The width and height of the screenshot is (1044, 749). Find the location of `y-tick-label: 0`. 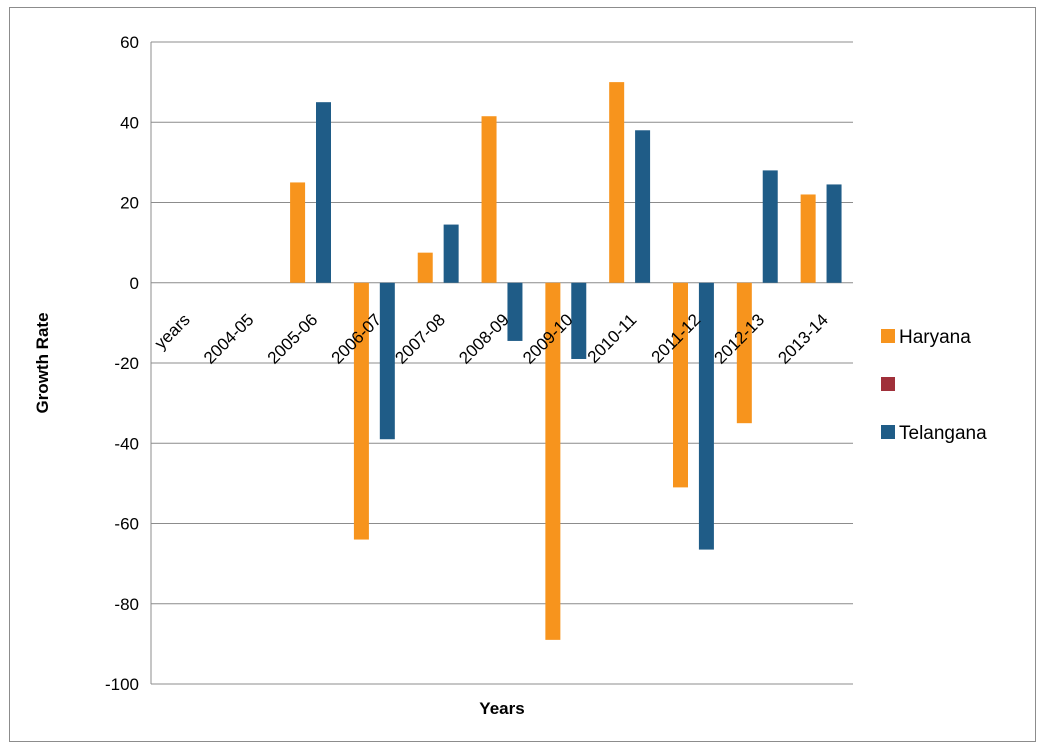

y-tick-label: 0 is located at coordinates (134, 283).